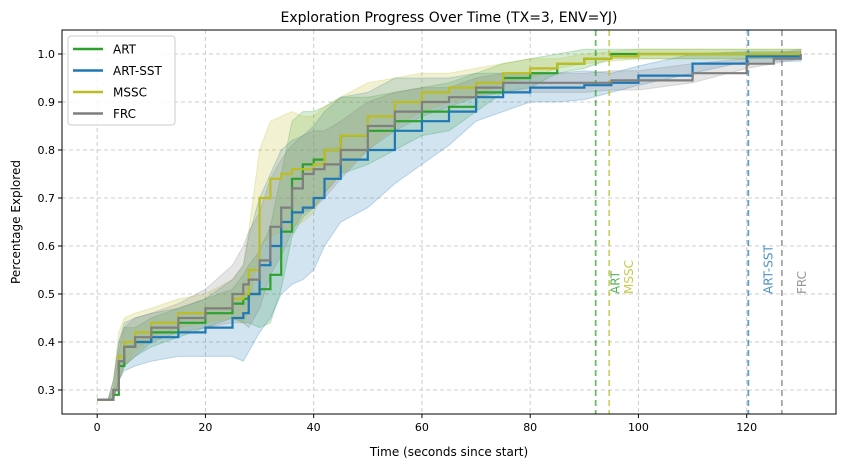 The width and height of the screenshot is (846, 472). What do you see at coordinates (629, 277) in the screenshot?
I see `finish-label: MSSC` at bounding box center [629, 277].